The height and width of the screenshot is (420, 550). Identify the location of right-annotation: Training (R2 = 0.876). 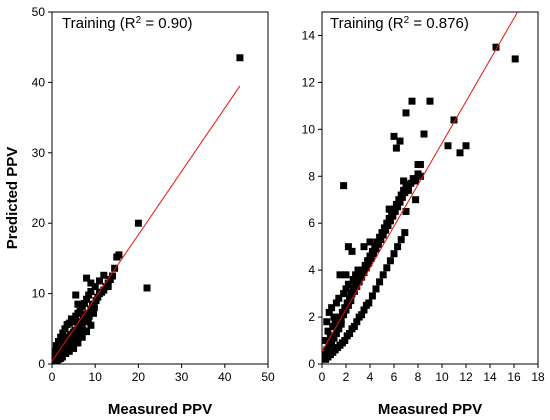
(399, 24).